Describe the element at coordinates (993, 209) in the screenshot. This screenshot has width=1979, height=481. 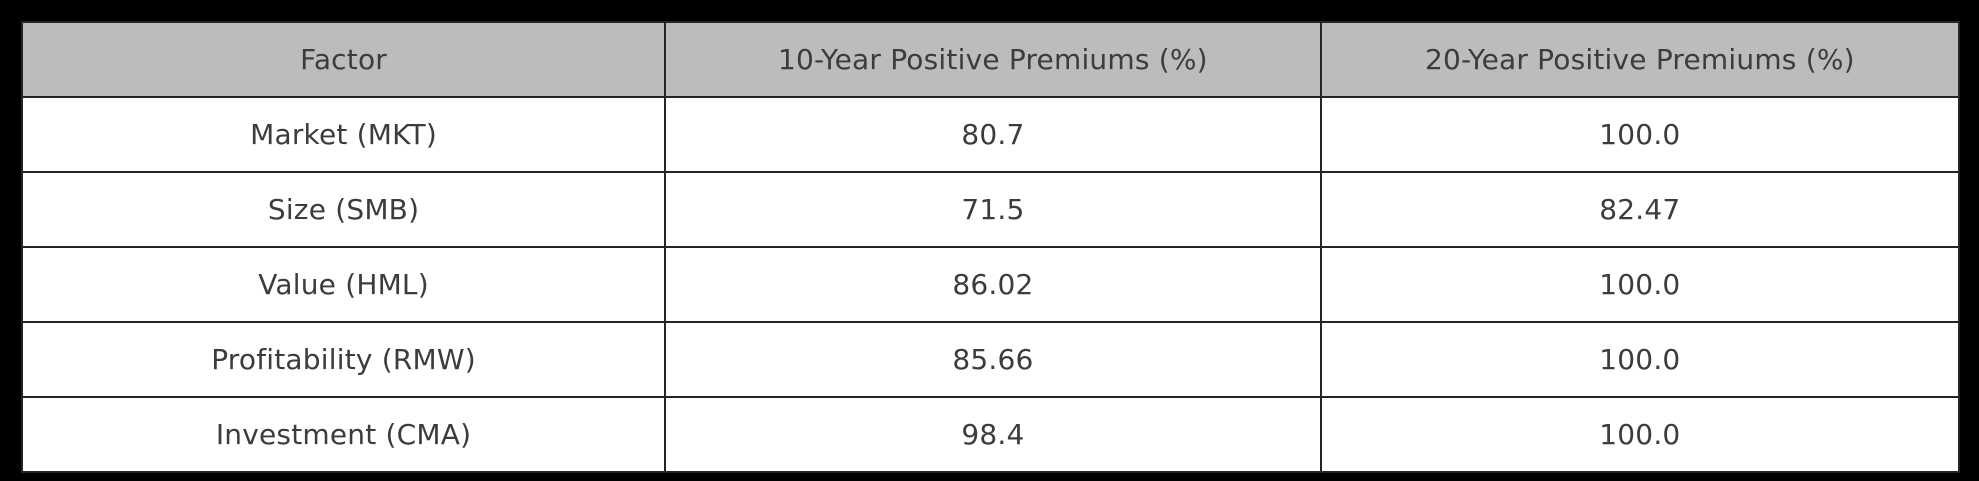
I see `ten-year-value-cell: 71.5` at that location.